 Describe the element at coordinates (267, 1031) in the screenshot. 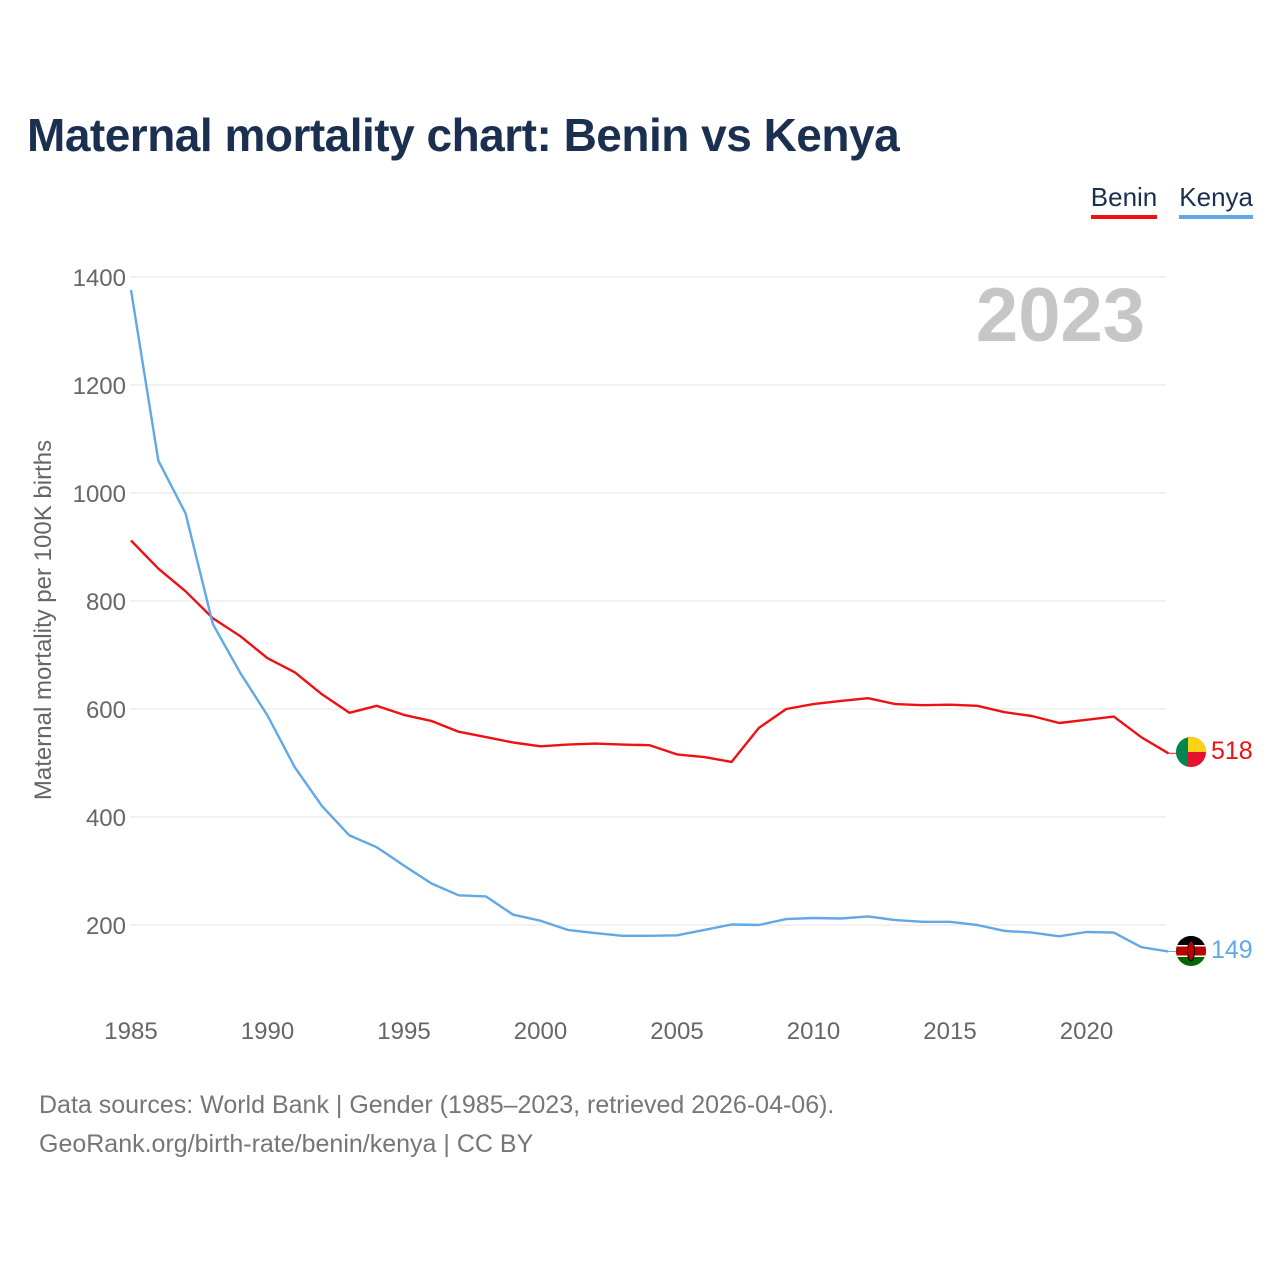

I see `x-tick-label: 1990` at that location.